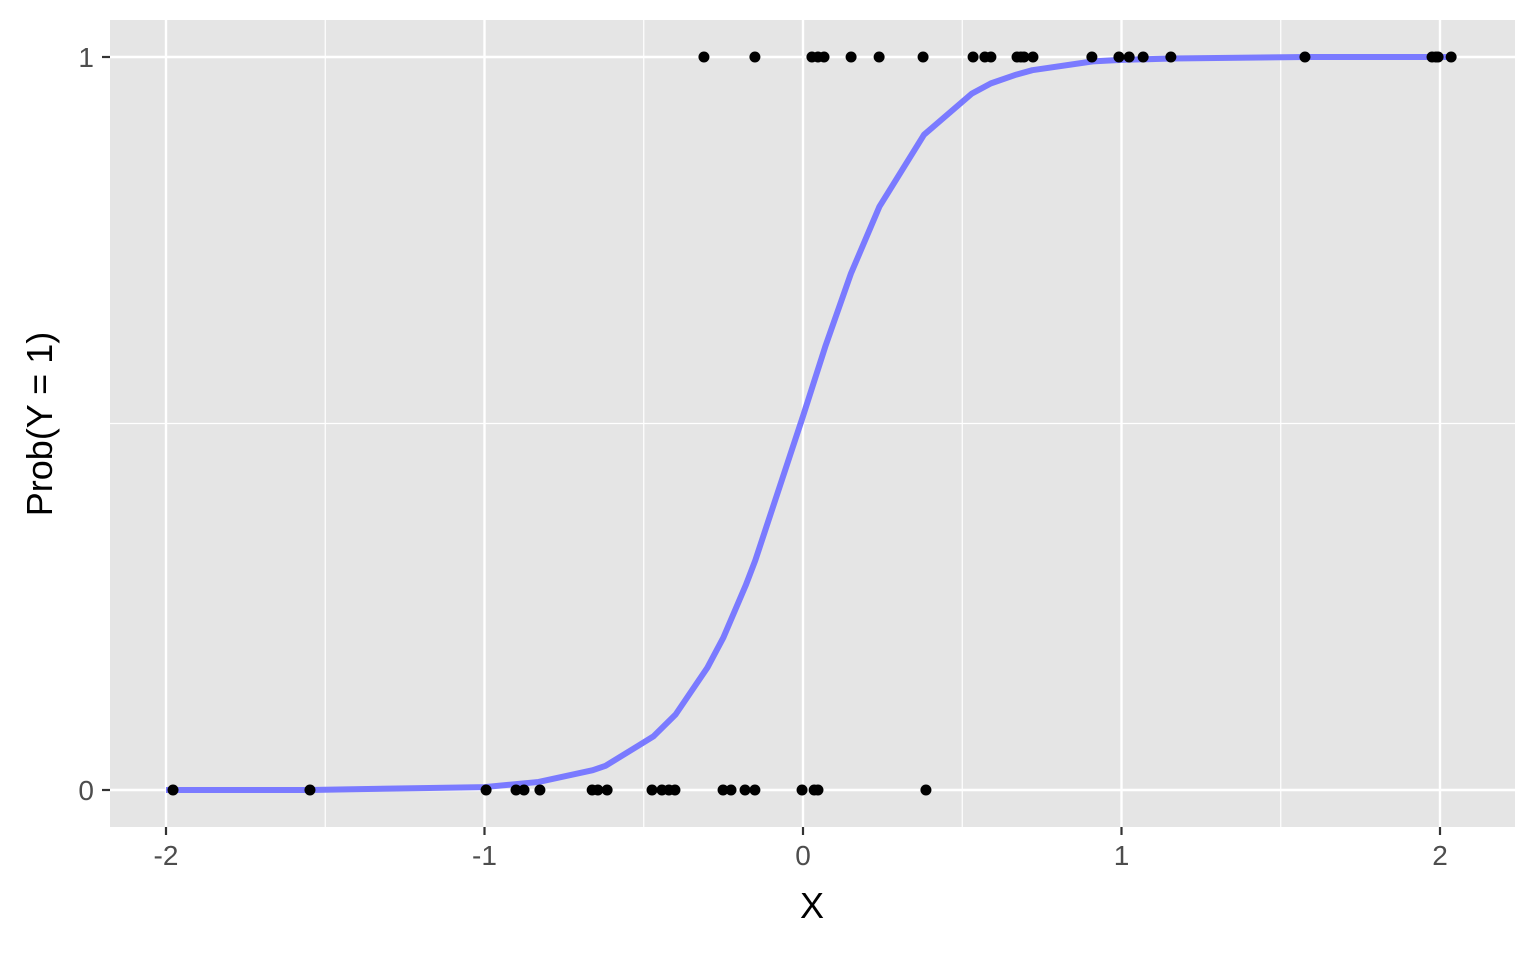 The width and height of the screenshot is (1536, 954). Describe the element at coordinates (86, 57) in the screenshot. I see `y-tick-label: 1` at that location.